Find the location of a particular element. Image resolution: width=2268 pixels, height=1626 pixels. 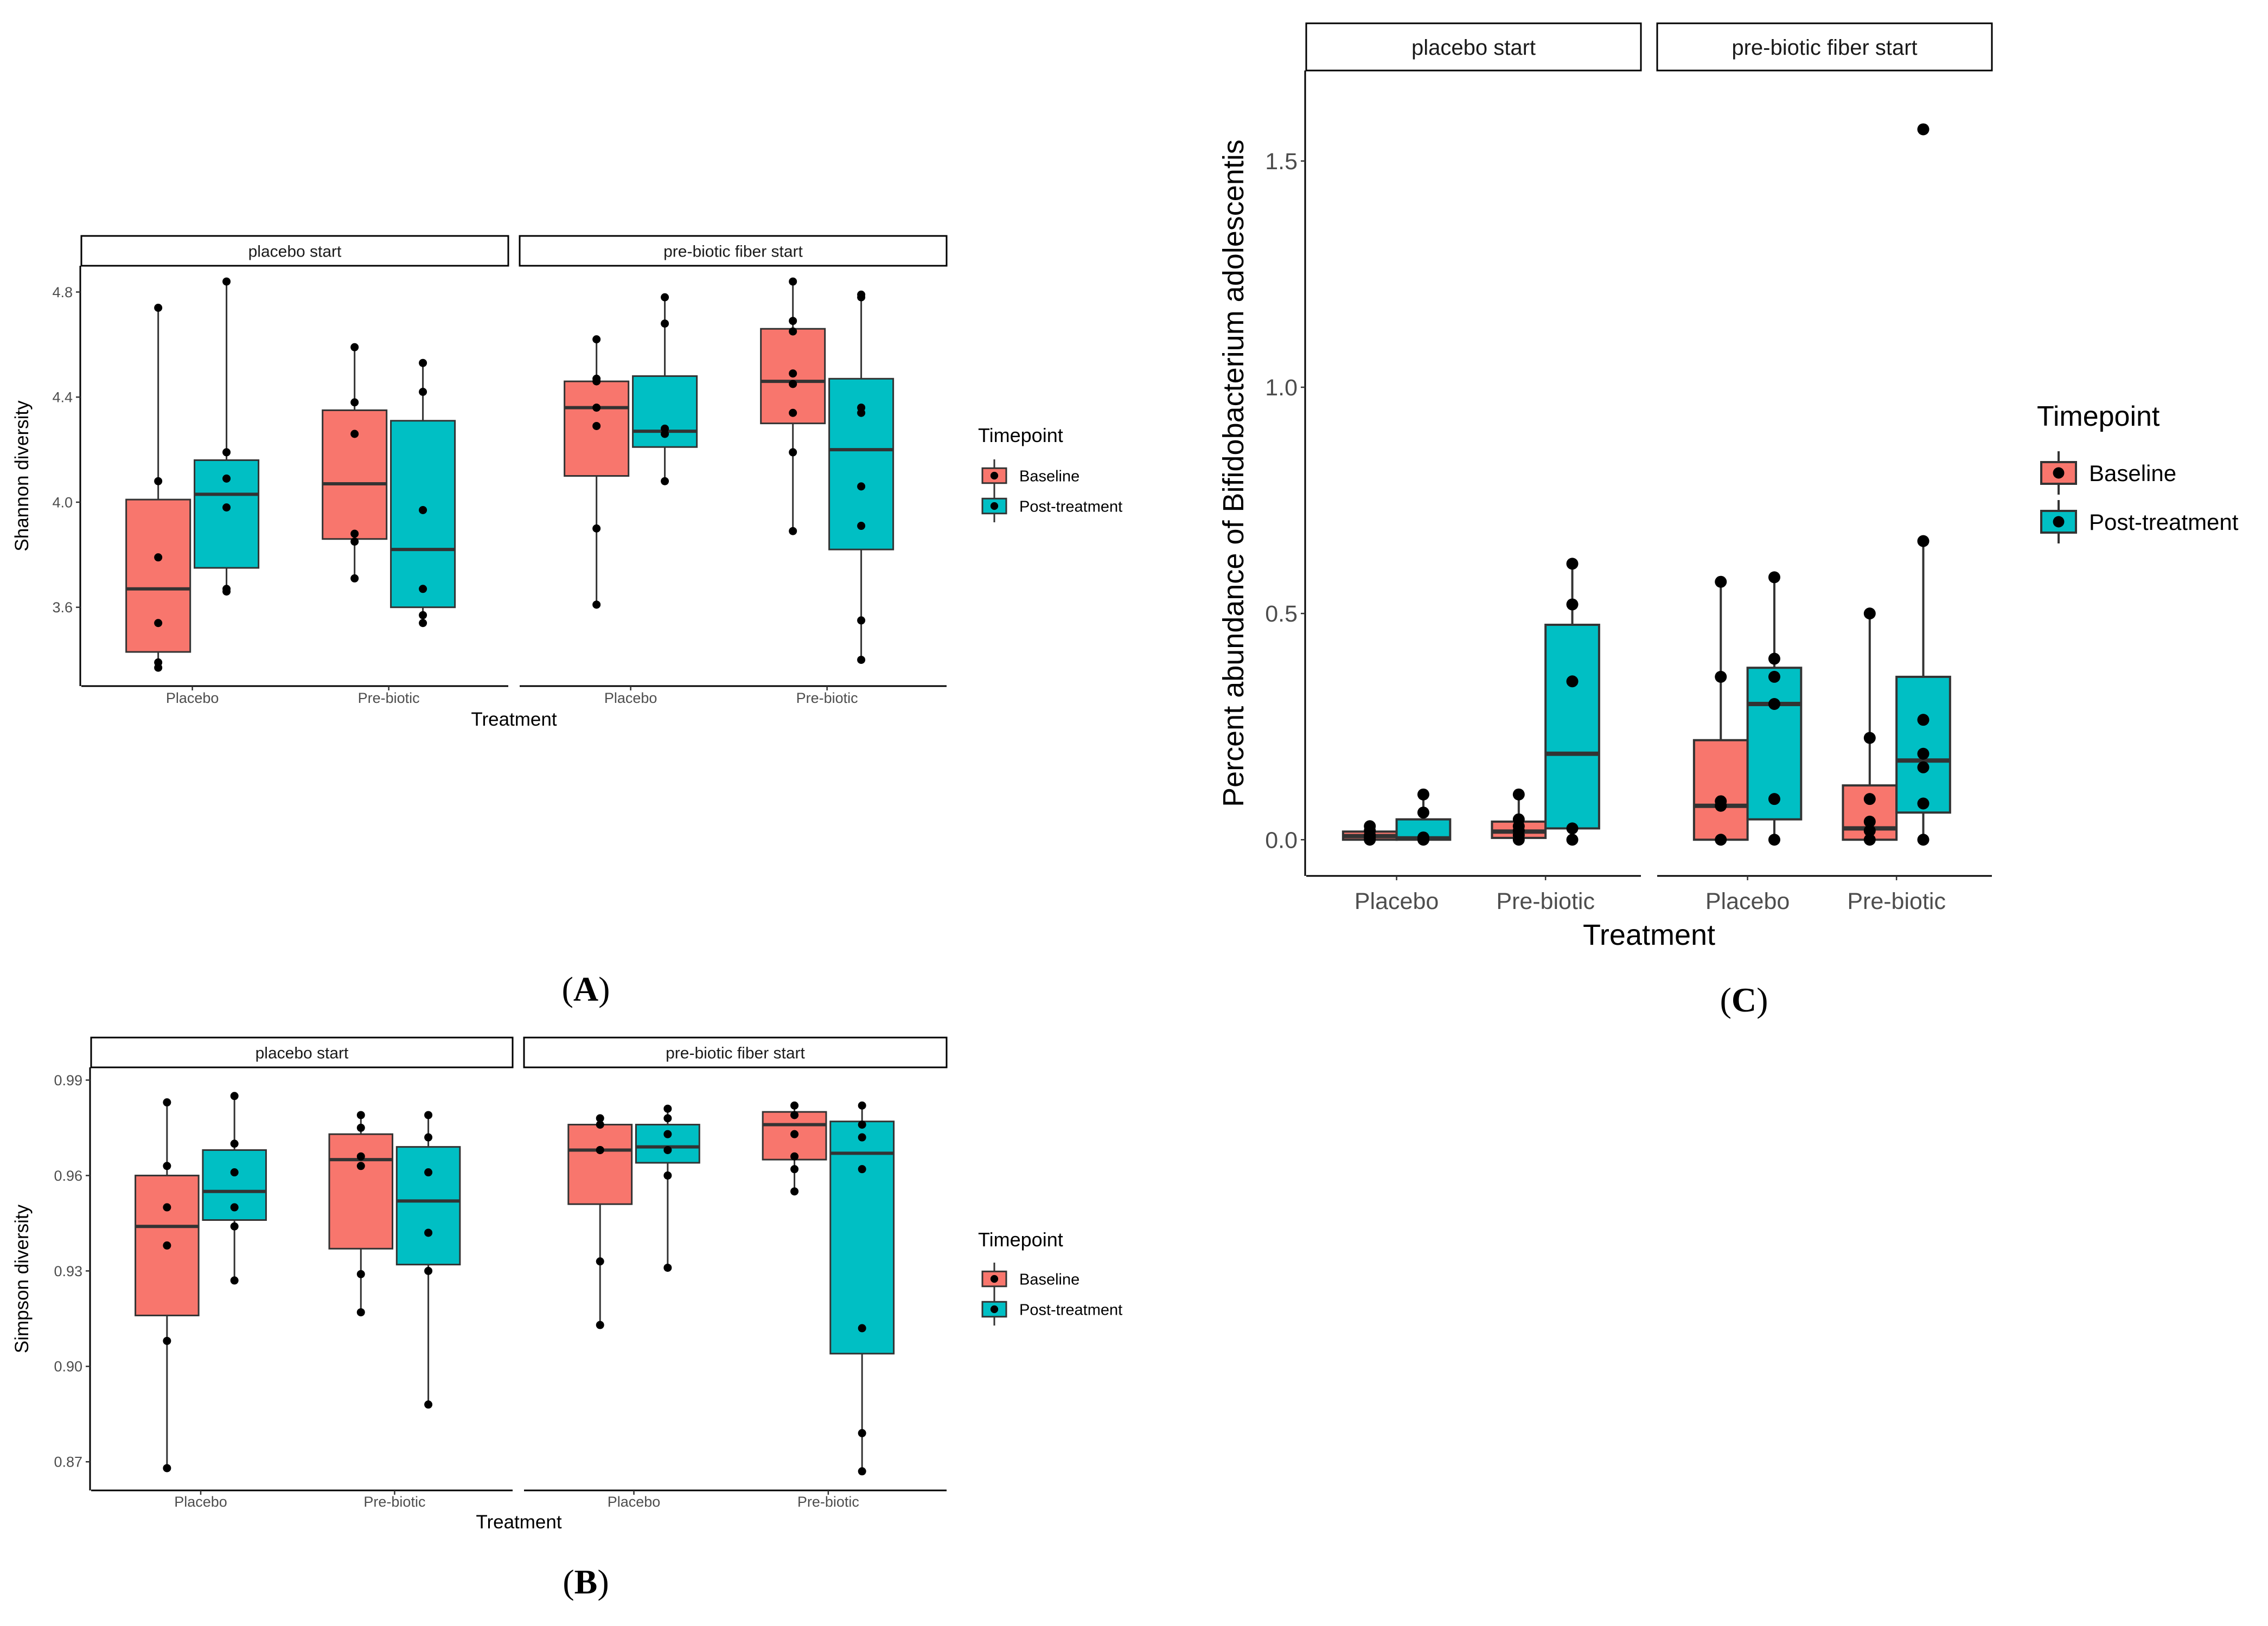

y-tick-label: 4.8 is located at coordinates (62, 292).